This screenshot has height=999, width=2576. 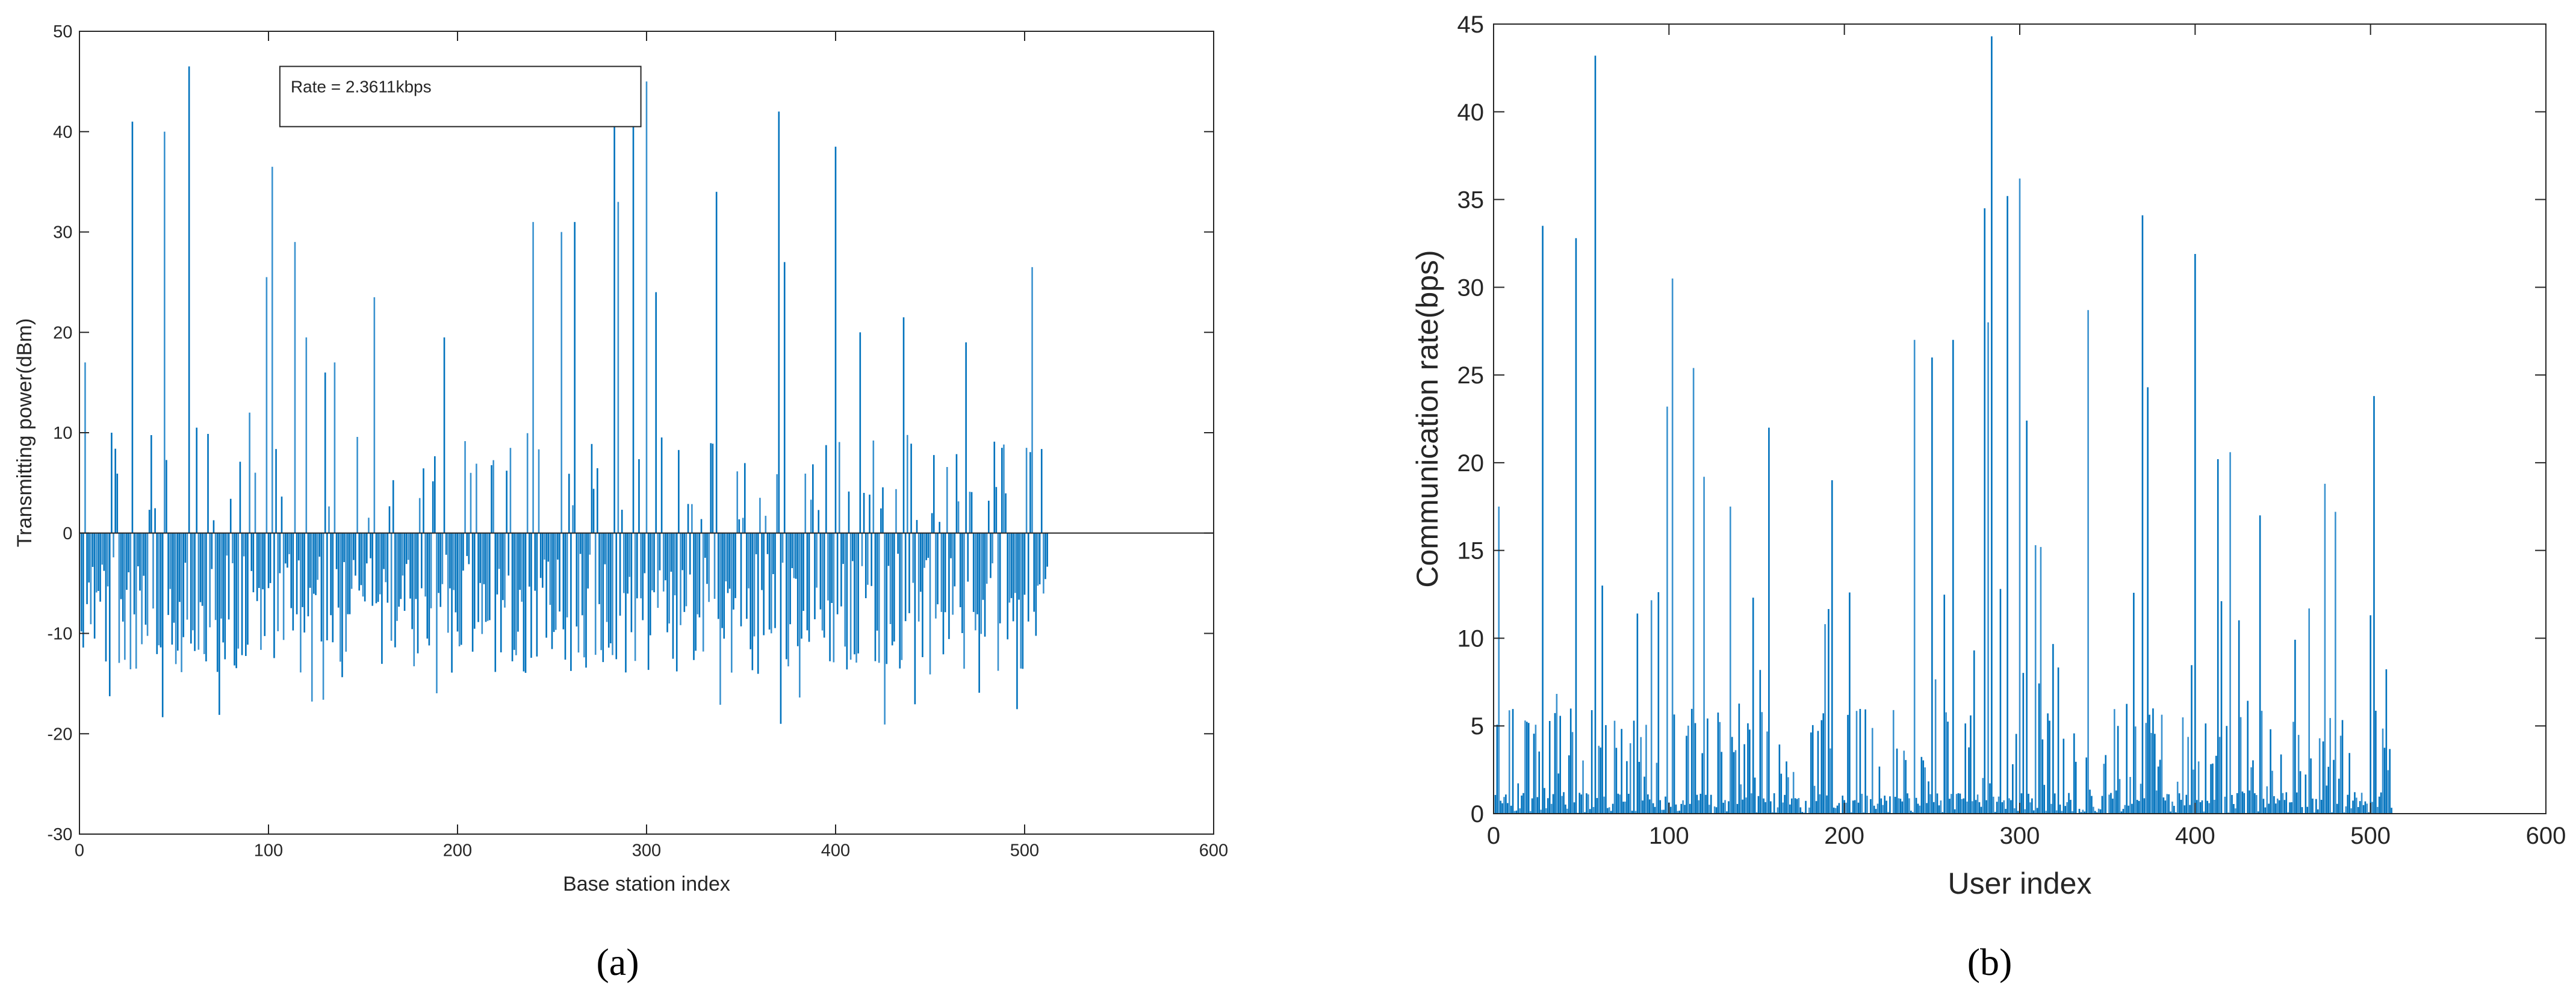 I want to click on annotation-frame, so click(x=460, y=97).